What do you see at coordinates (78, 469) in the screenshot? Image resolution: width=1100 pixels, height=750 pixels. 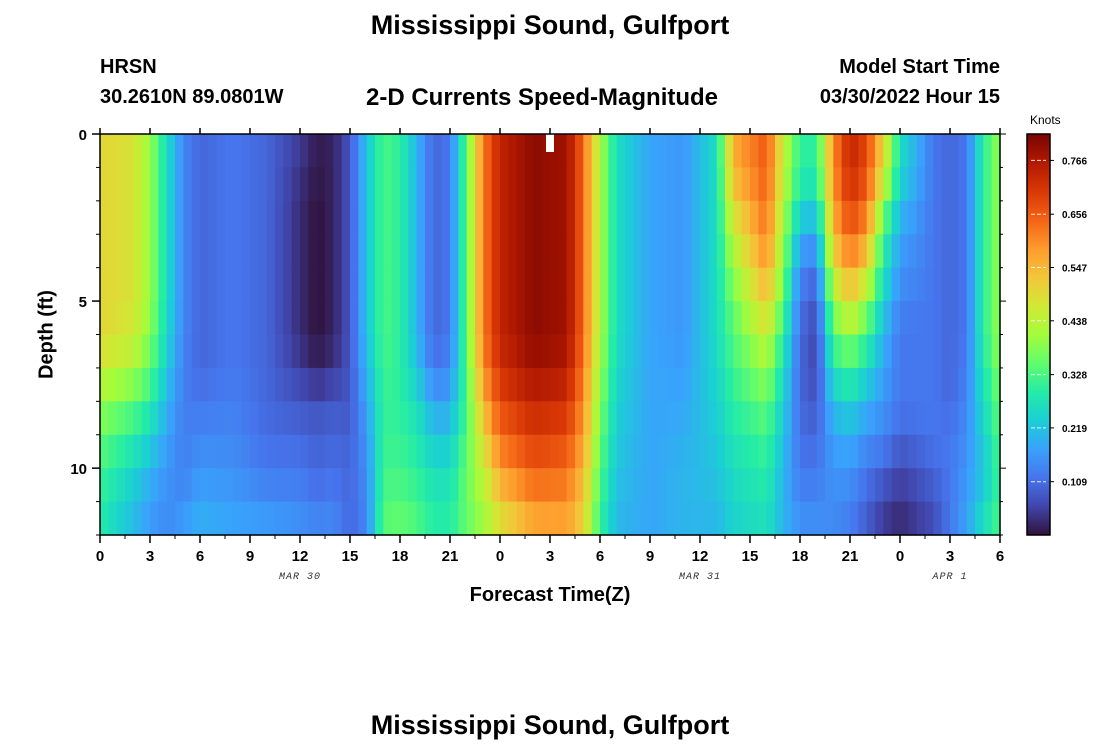 I see `y-tick-label: 10` at bounding box center [78, 469].